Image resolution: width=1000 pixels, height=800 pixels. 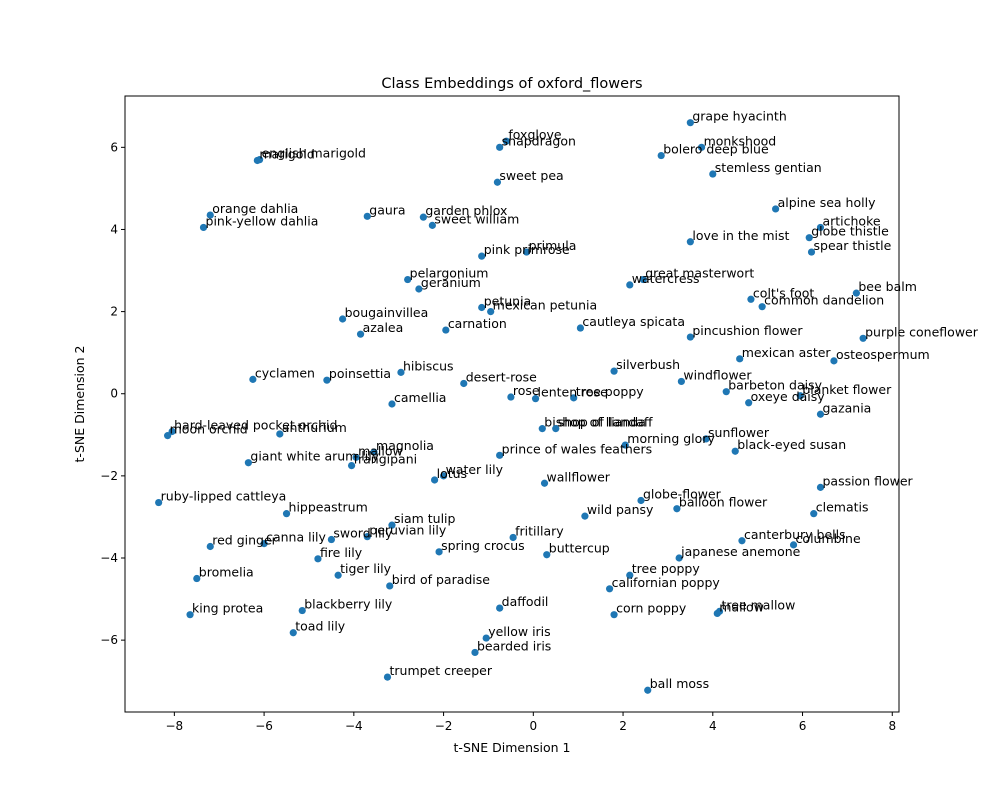 What do you see at coordinates (847, 389) in the screenshot?
I see `point-label: blanket flower` at bounding box center [847, 389].